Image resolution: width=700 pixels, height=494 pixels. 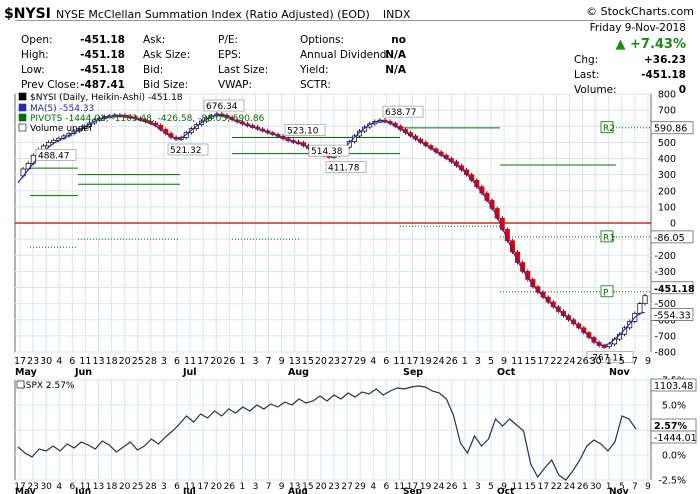 I want to click on spx-price-label: 2.57%, so click(x=670, y=426).